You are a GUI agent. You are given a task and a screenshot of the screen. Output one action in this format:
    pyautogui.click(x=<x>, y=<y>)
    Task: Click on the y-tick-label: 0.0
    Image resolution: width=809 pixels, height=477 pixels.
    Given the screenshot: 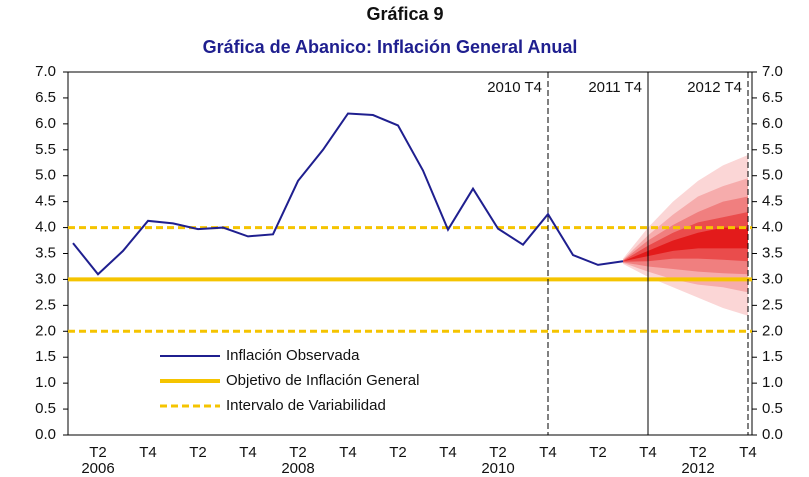 What is the action you would take?
    pyautogui.click(x=45, y=434)
    